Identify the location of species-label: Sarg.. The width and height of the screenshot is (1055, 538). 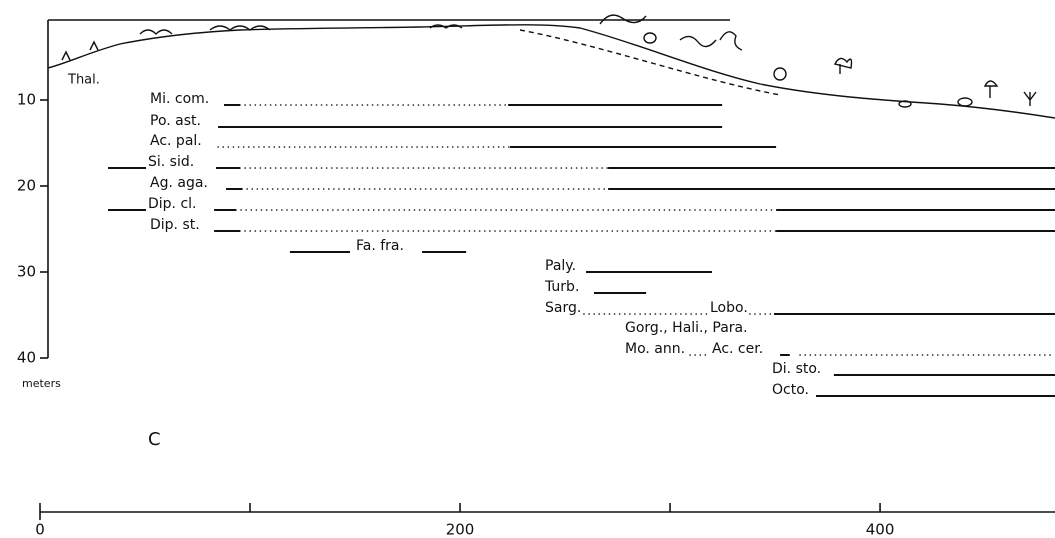
(563, 308).